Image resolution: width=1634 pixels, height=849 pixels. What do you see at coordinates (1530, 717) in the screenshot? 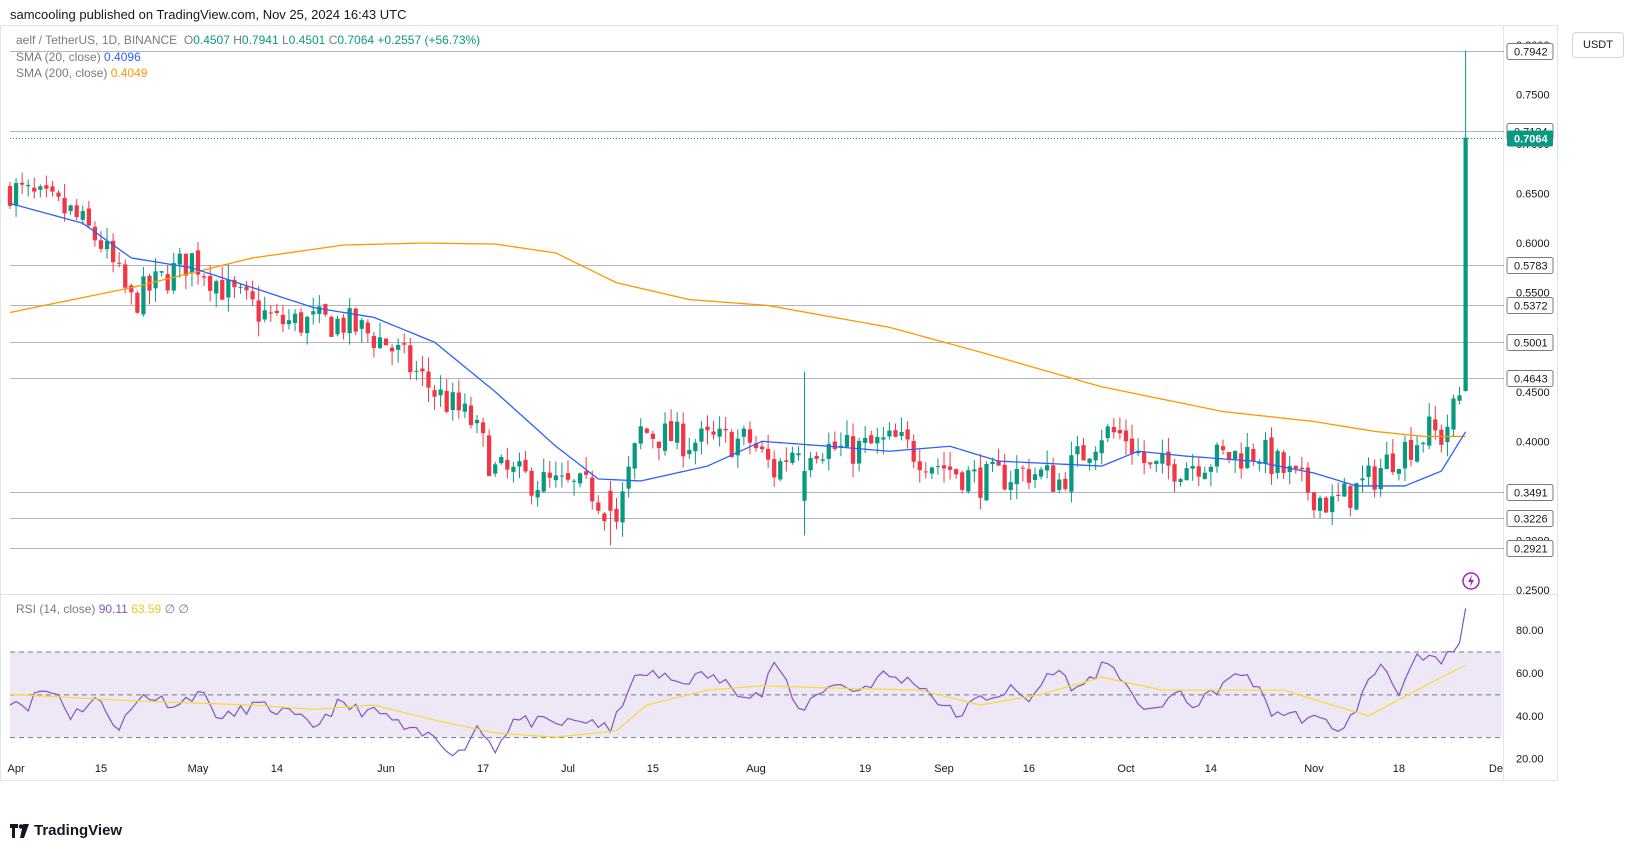
I see `rsi-tick-label: 40.00` at bounding box center [1530, 717].